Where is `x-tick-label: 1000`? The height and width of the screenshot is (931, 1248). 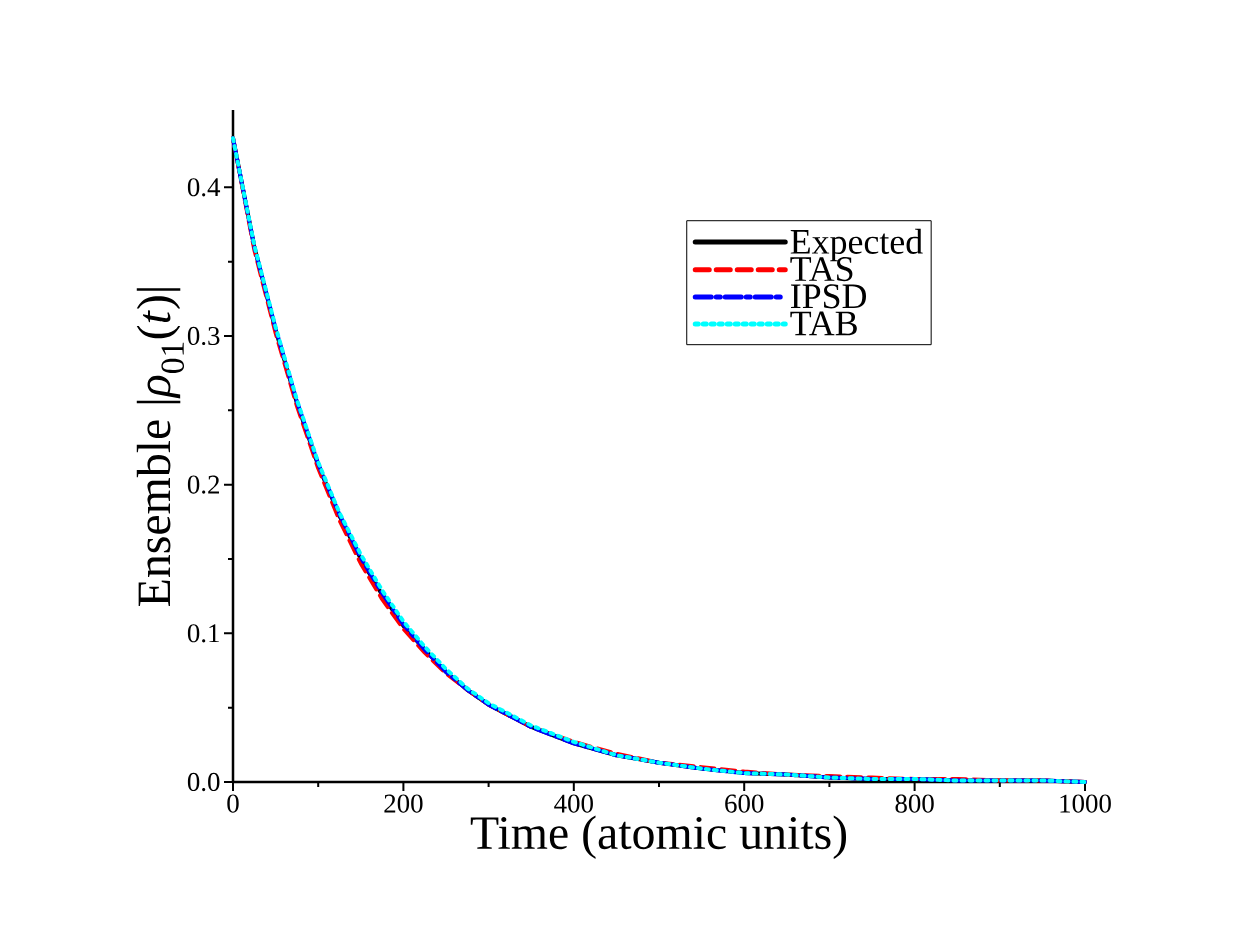 x-tick-label: 1000 is located at coordinates (1085, 803).